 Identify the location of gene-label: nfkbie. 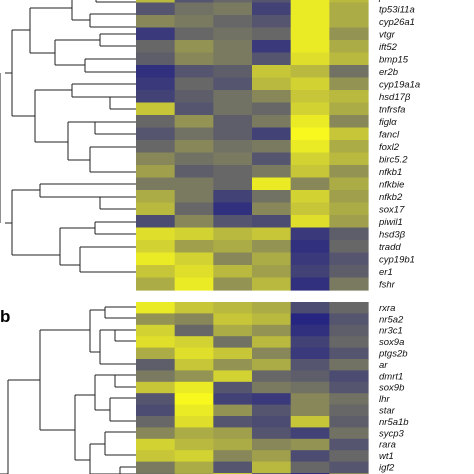
(391, 184).